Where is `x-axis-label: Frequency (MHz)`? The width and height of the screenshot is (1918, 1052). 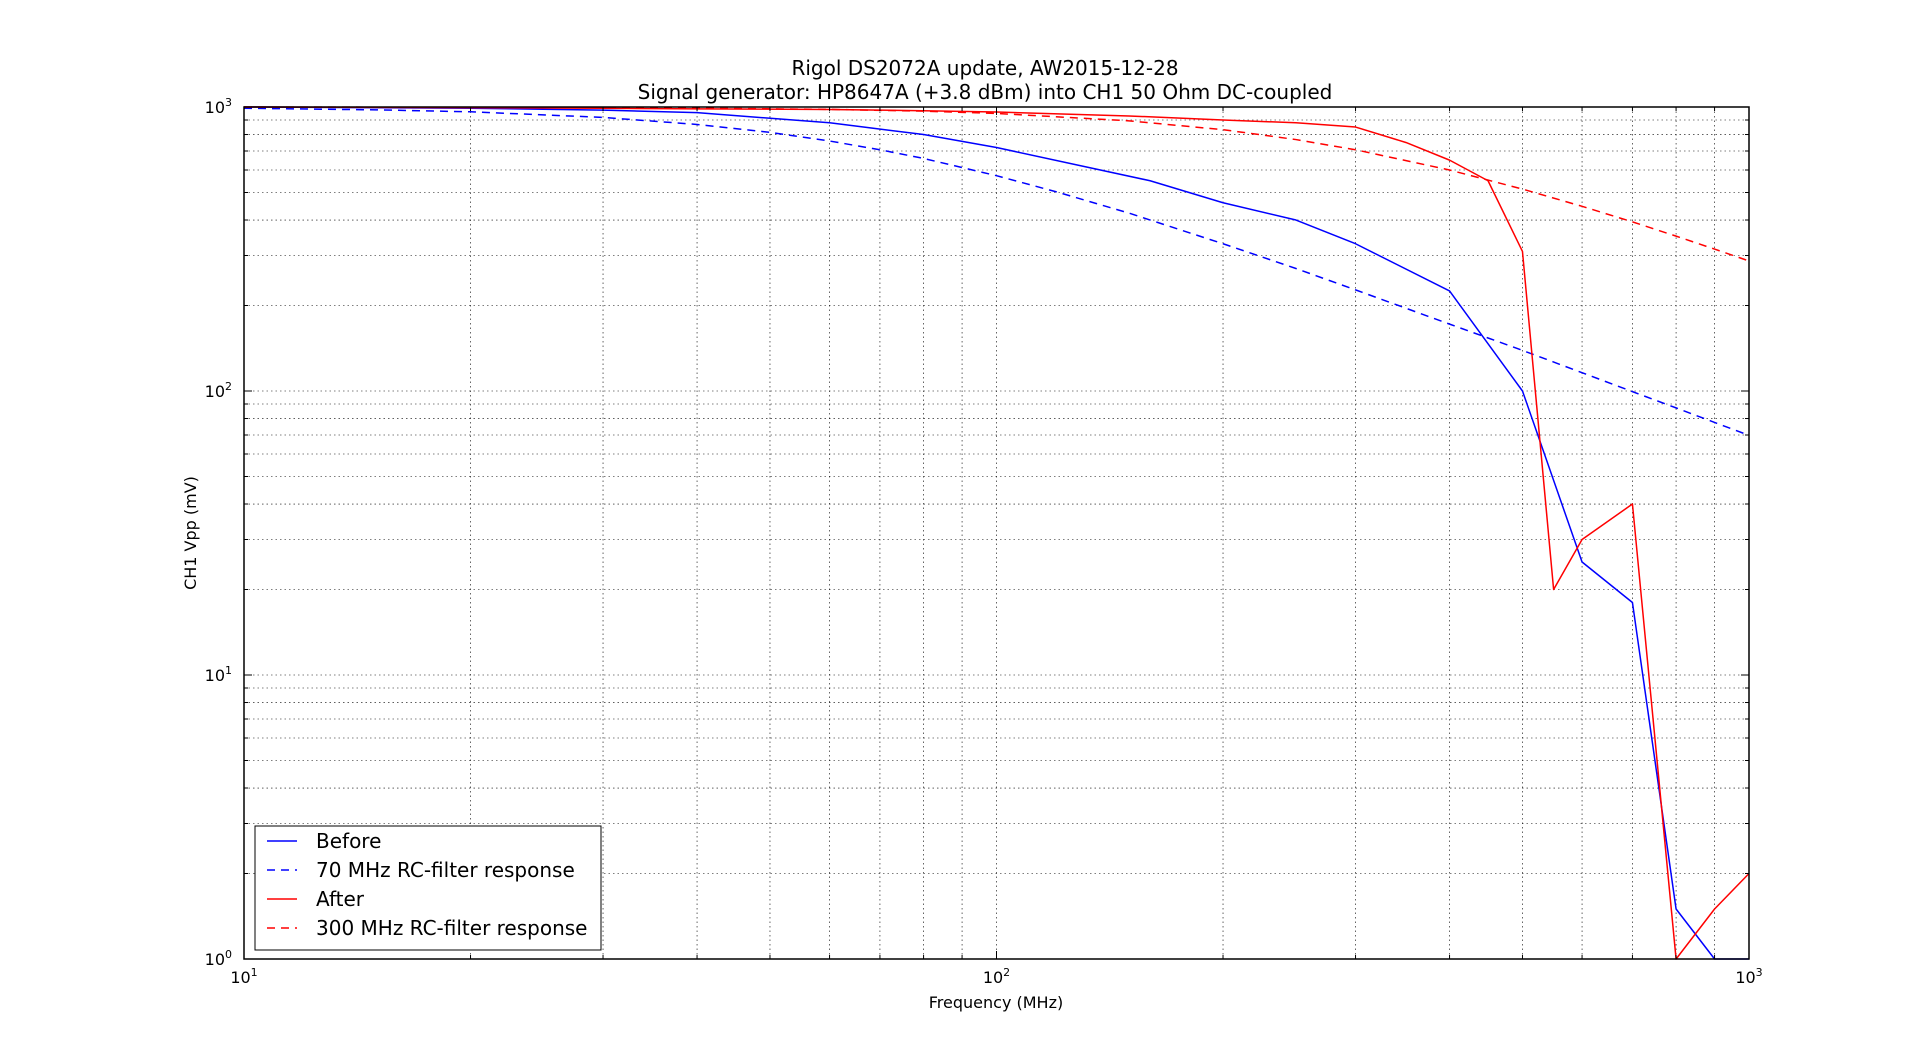
x-axis-label: Frequency (MHz) is located at coordinates (996, 1002).